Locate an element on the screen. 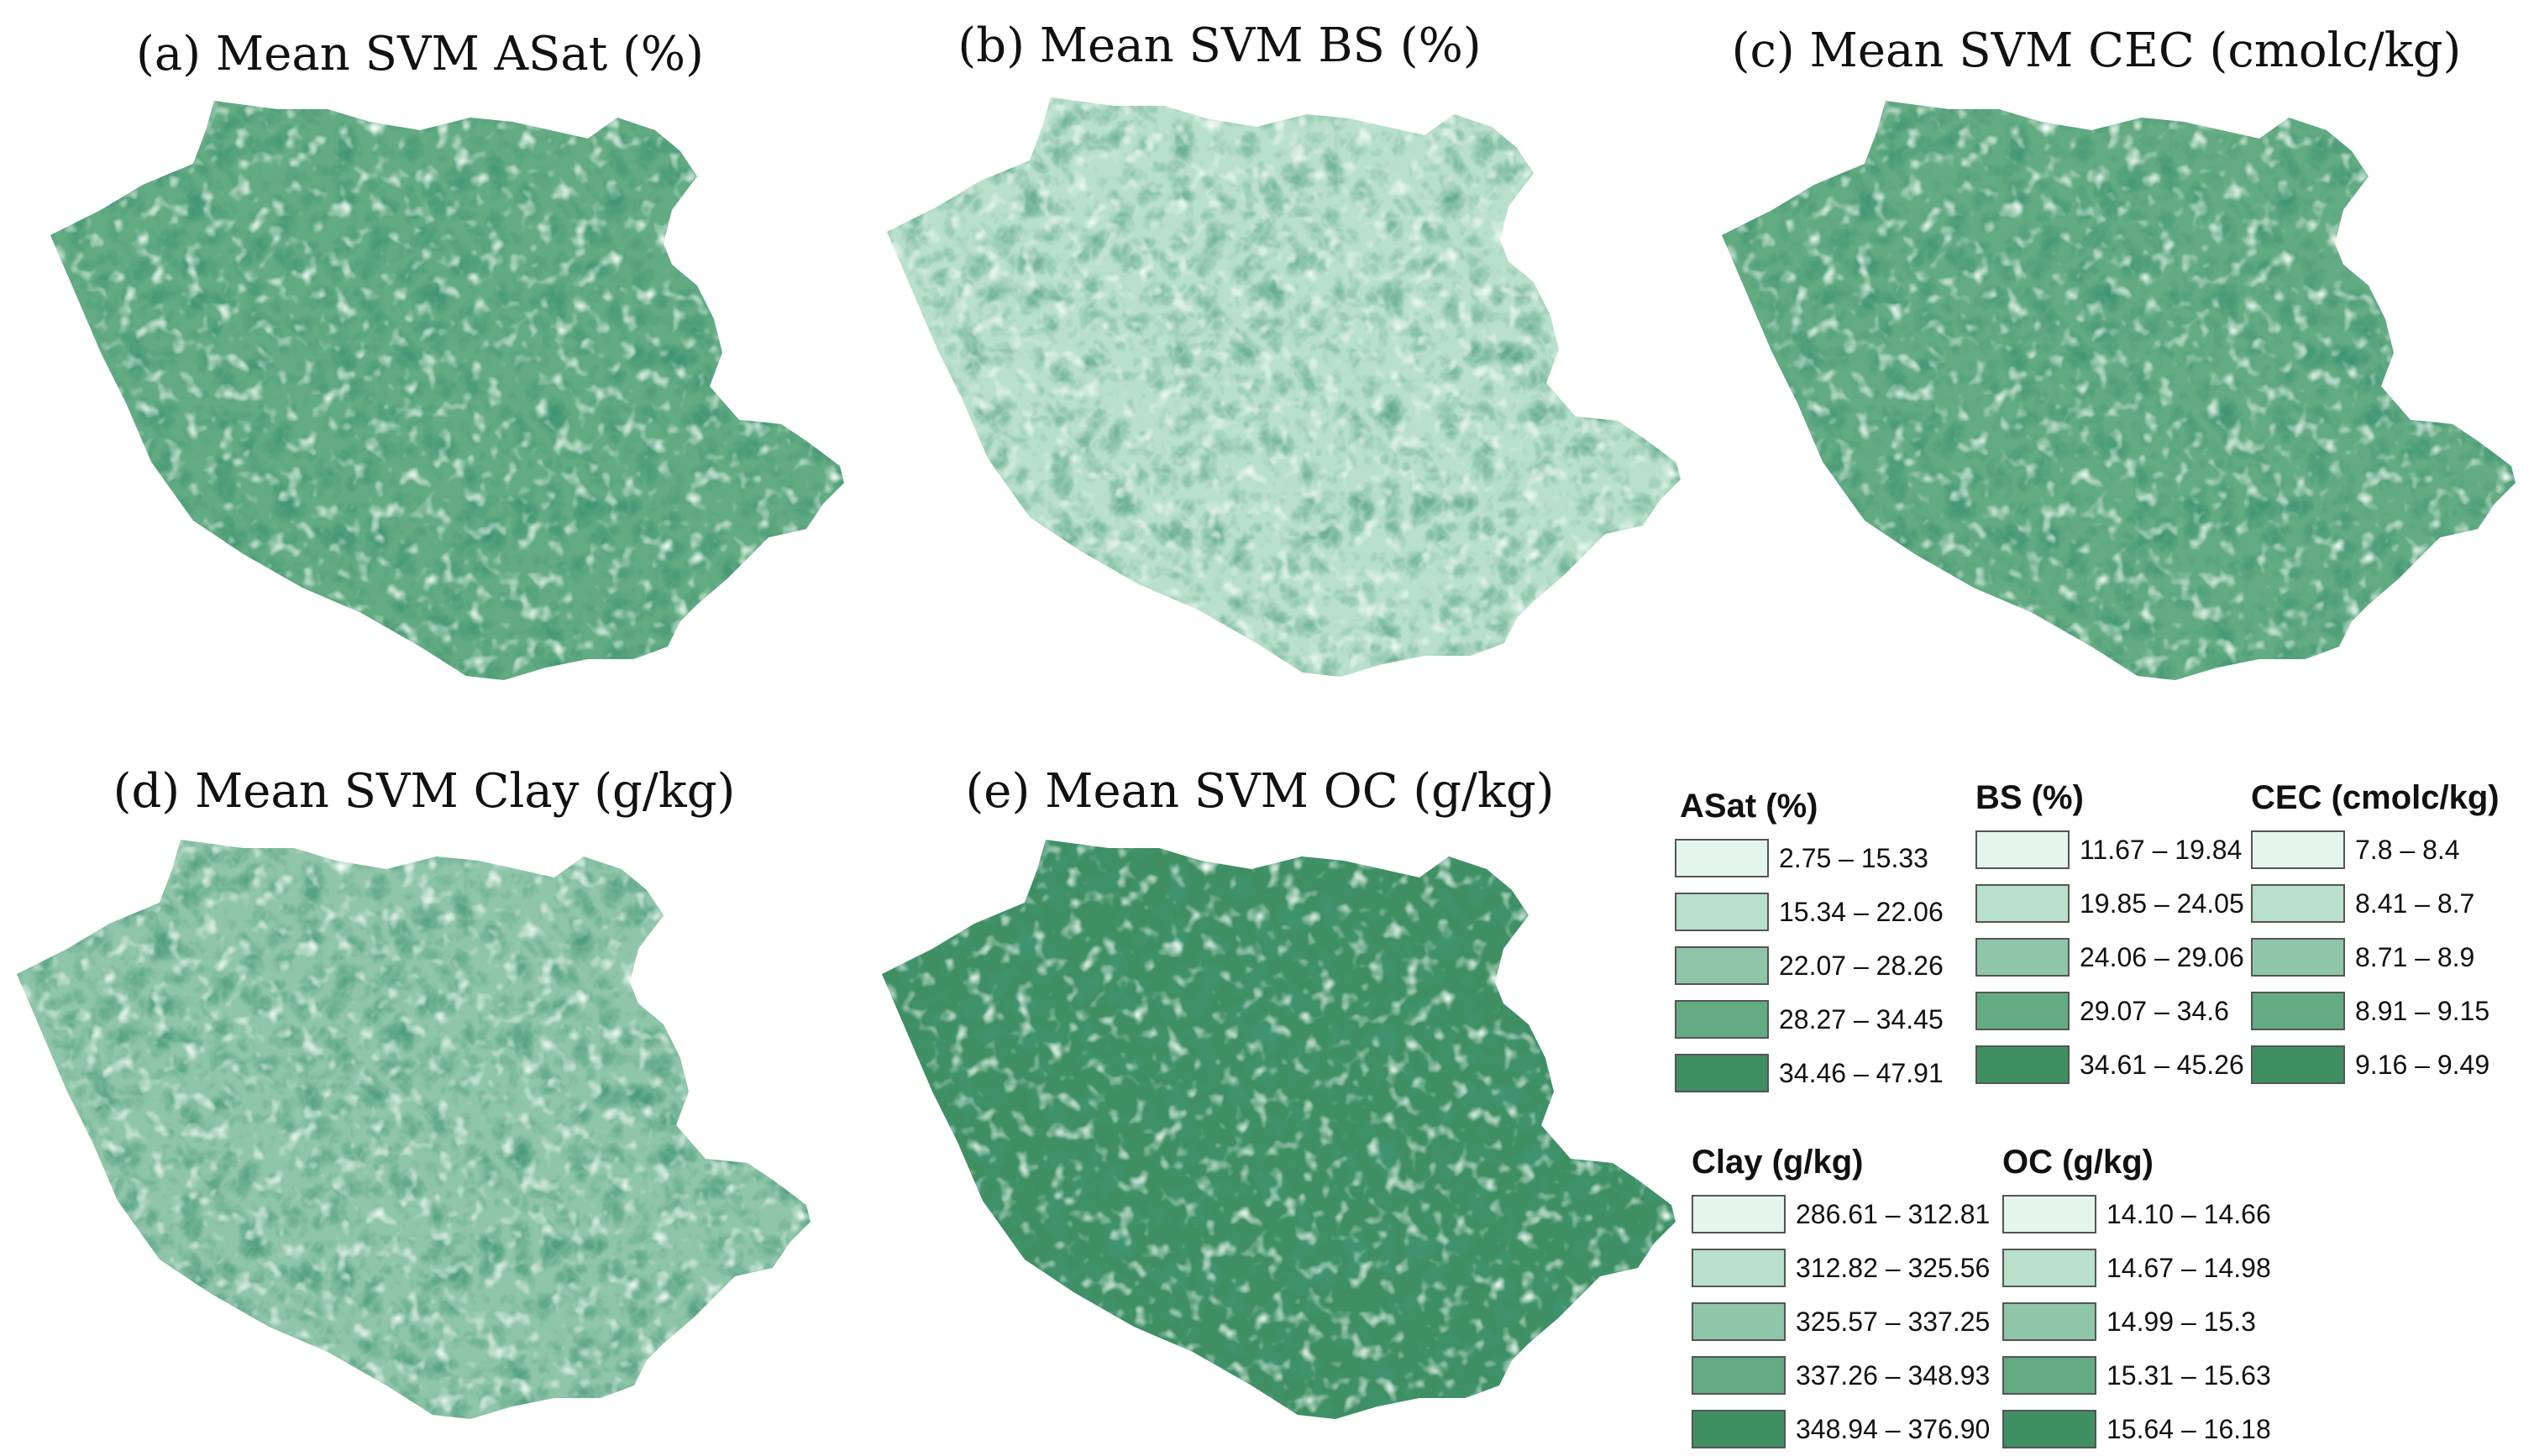 The width and height of the screenshot is (2534, 1456). legend-row: 15.64 – 16.18 is located at coordinates (2136, 1429).